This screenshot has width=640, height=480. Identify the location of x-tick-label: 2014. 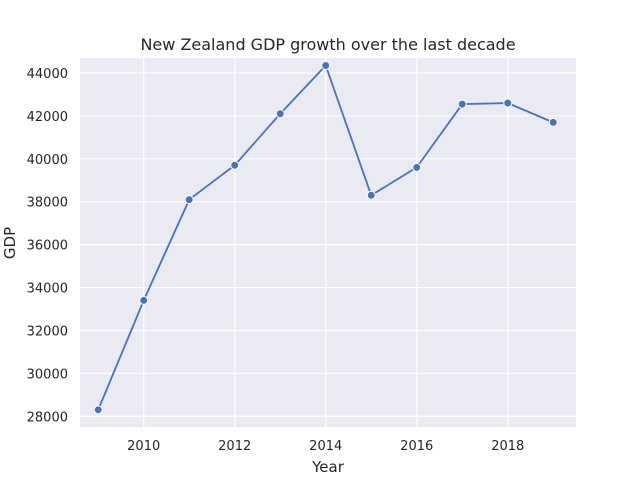
(325, 446).